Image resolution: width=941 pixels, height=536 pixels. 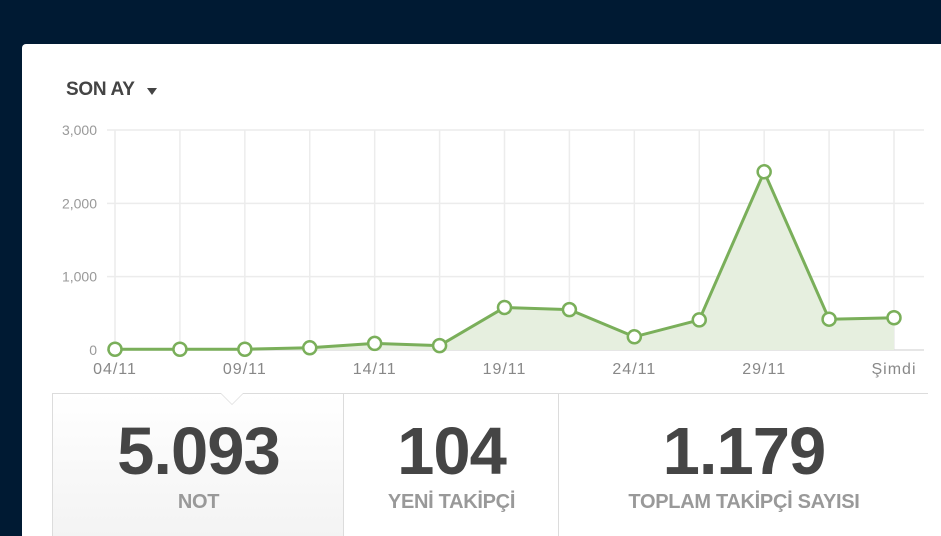 What do you see at coordinates (744, 502) in the screenshot?
I see `stat-label: TOPLAM TAKİPÇİ SAYISI` at bounding box center [744, 502].